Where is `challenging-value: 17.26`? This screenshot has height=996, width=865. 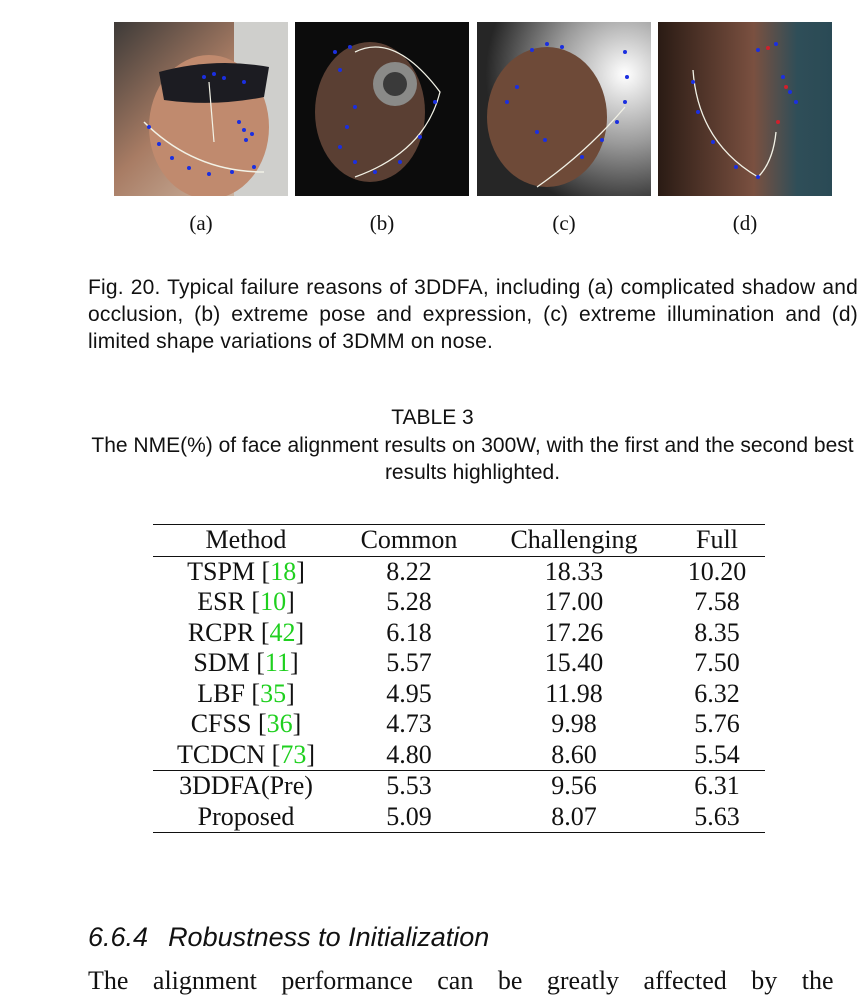 challenging-value: 17.26 is located at coordinates (574, 632).